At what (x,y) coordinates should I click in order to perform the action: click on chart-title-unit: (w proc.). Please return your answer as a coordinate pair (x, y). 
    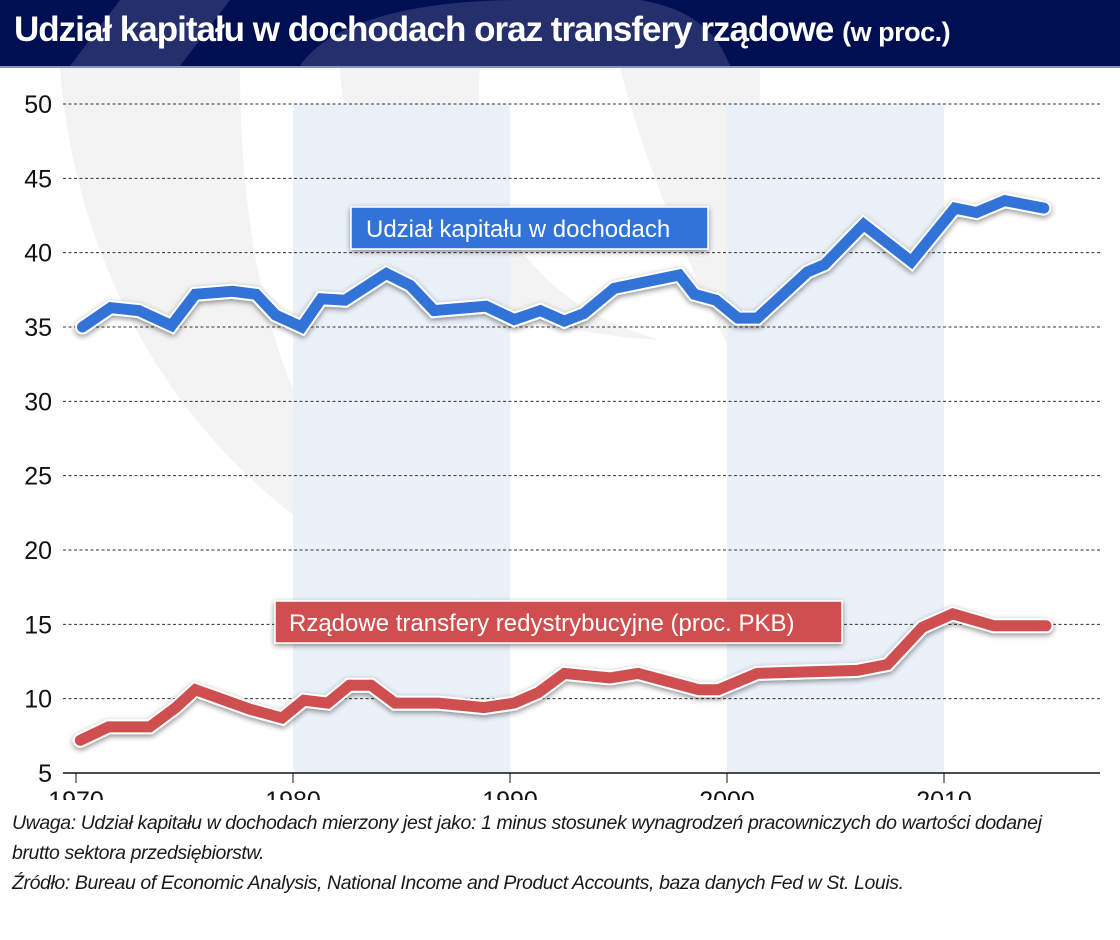
    Looking at the image, I should click on (896, 32).